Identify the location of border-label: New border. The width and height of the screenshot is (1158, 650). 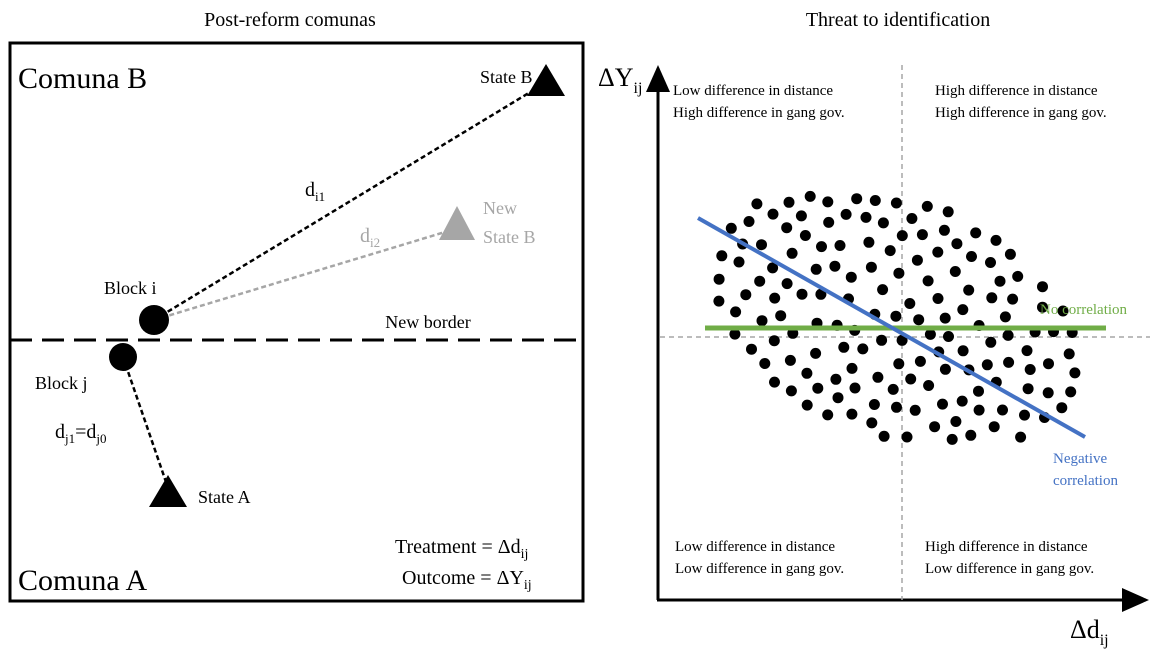
(427, 322).